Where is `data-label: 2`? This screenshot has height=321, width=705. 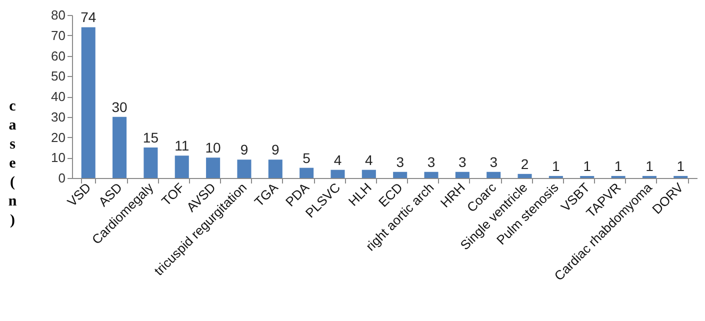
data-label: 2 is located at coordinates (524, 164).